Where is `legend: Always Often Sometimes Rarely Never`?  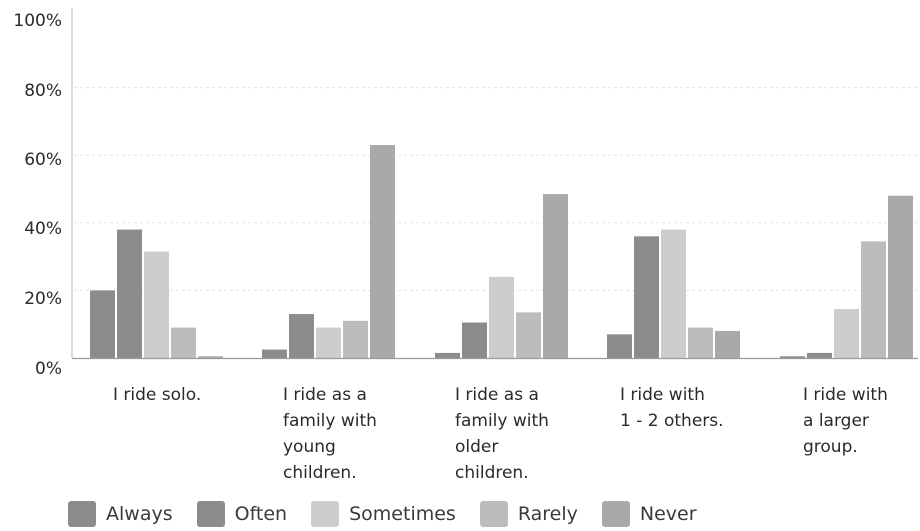
legend: Always Often Sometimes Rarely Never is located at coordinates (394, 514).